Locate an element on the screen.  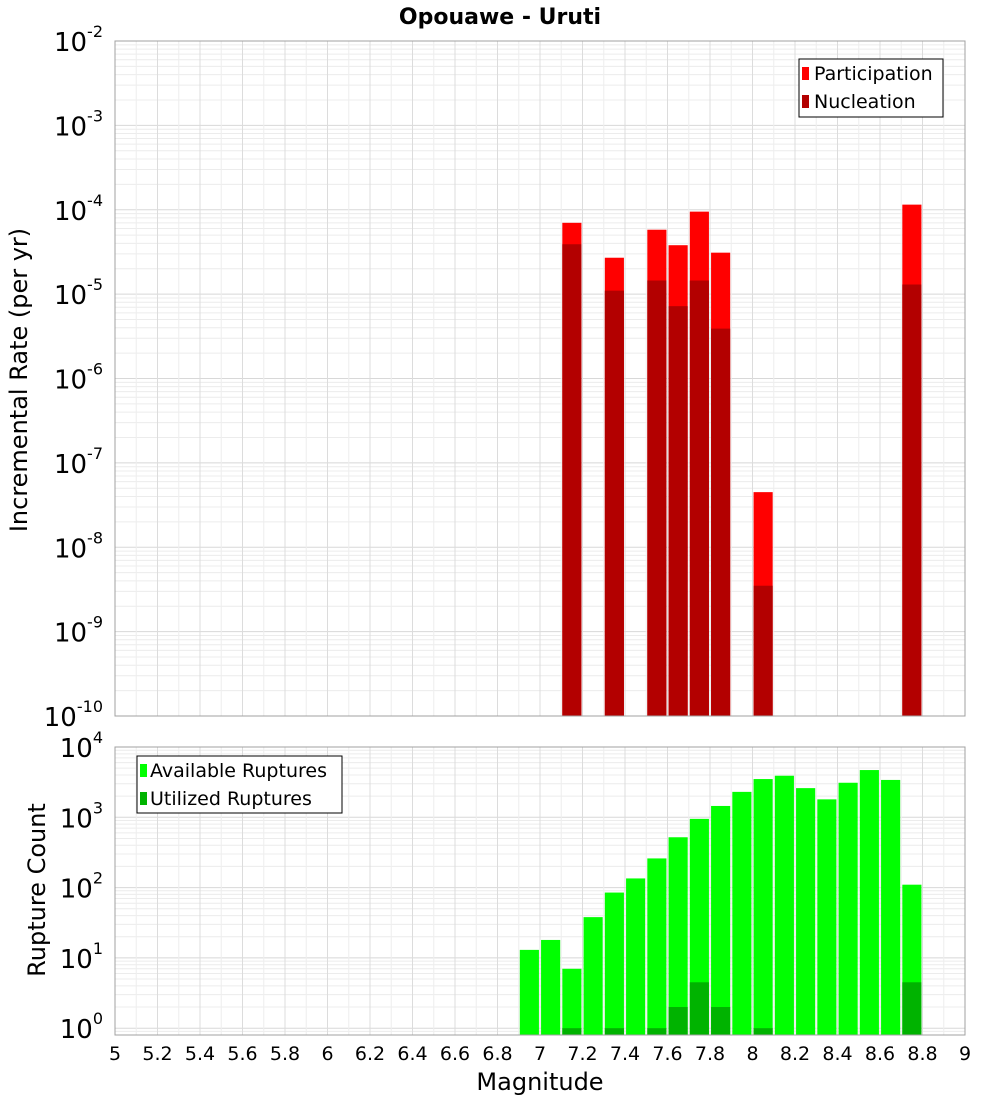
bottom-y-tick-label: 10⁰ is located at coordinates (81, 1027).